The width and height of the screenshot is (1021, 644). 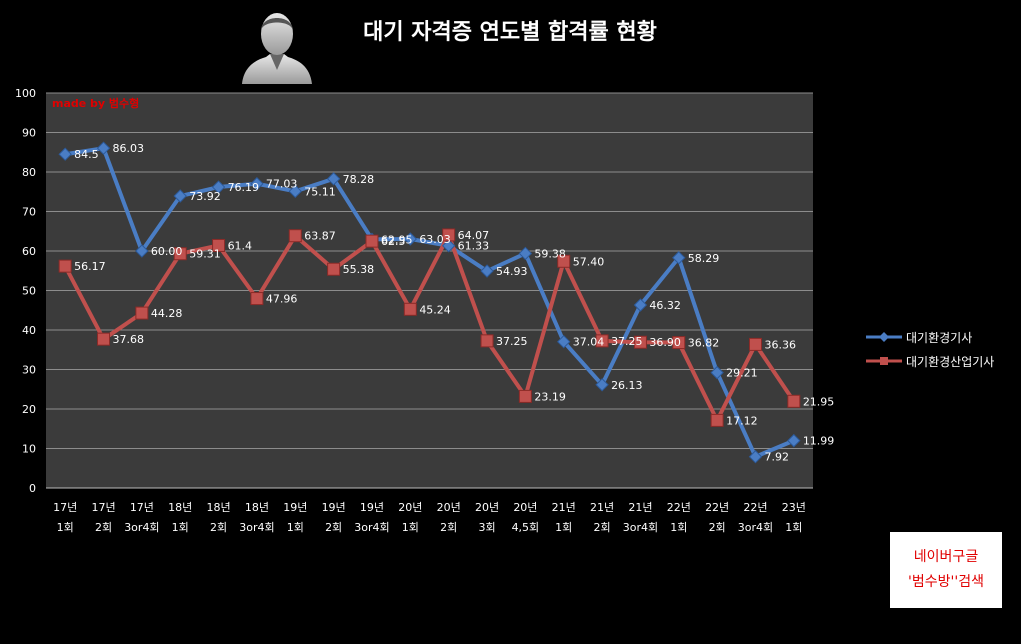 I want to click on y-tick-label: 10, so click(x=29, y=449).